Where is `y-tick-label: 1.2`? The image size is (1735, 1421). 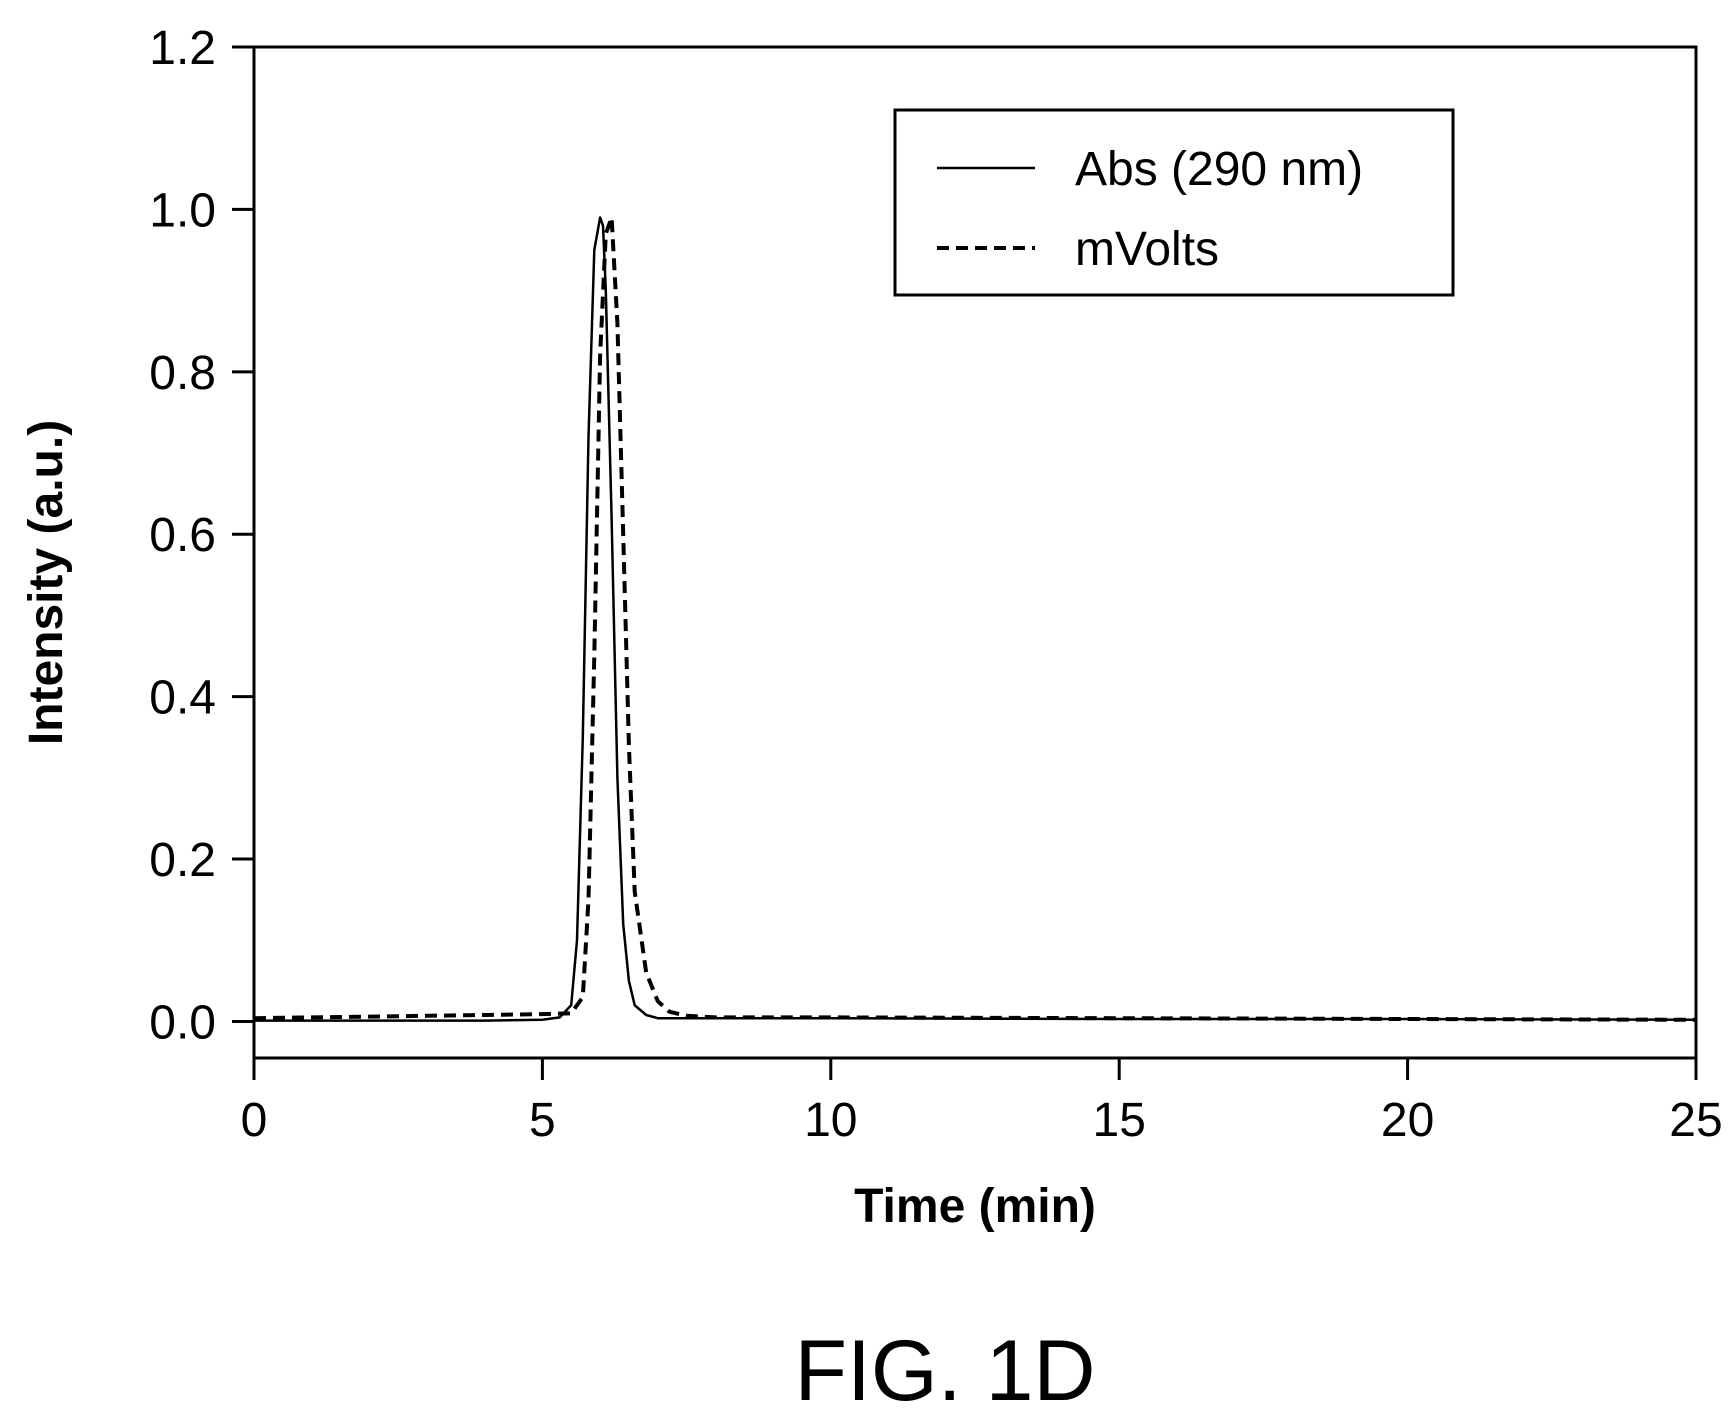 y-tick-label: 1.2 is located at coordinates (182, 48).